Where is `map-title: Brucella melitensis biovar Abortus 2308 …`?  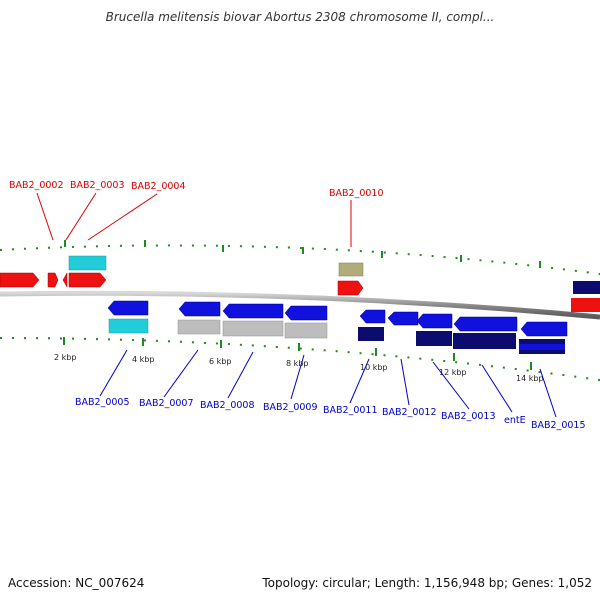 map-title: Brucella melitensis biovar Abortus 2308 … is located at coordinates (300, 17).